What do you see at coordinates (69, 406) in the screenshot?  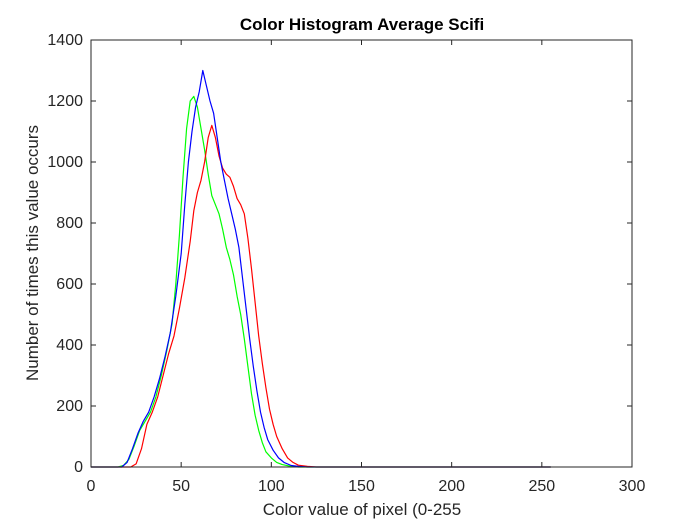 I see `y-tick-label: 200` at bounding box center [69, 406].